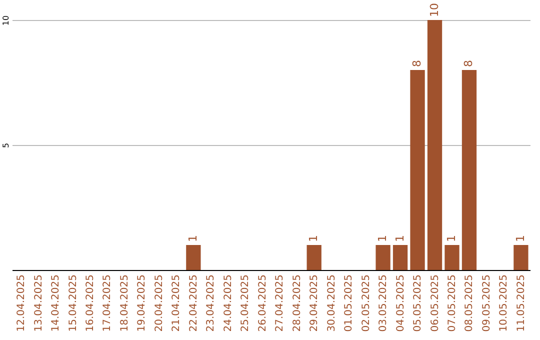 The image size is (540, 340). I want to click on x-tick-label: 08.05.2025, so click(470, 303).